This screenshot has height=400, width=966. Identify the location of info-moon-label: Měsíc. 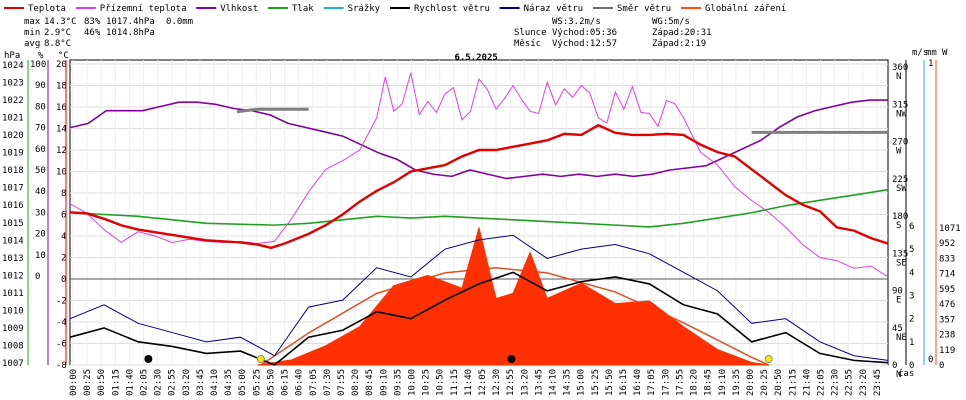
(527, 44).